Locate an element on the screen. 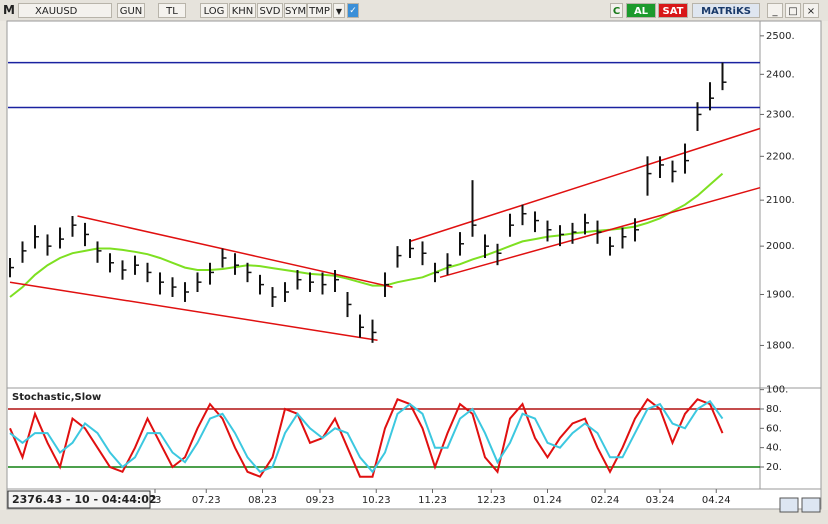 This screenshot has height=524, width=828. brand: MATRiKS is located at coordinates (726, 10).